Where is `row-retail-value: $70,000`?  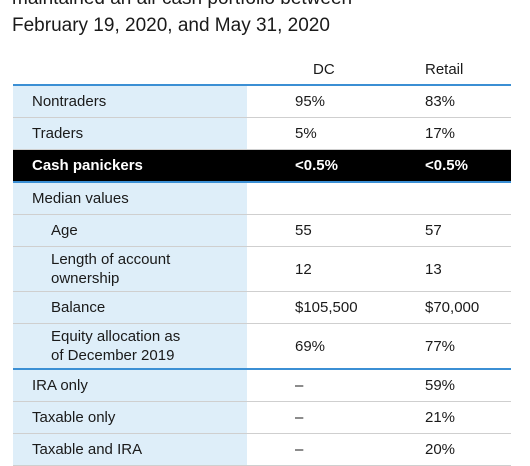
row-retail-value: $70,000 is located at coordinates (444, 307).